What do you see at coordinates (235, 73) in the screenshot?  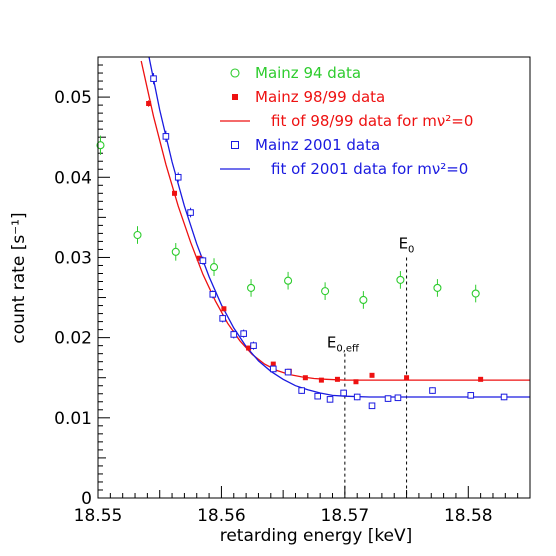 I see `legend-swatch-circle` at bounding box center [235, 73].